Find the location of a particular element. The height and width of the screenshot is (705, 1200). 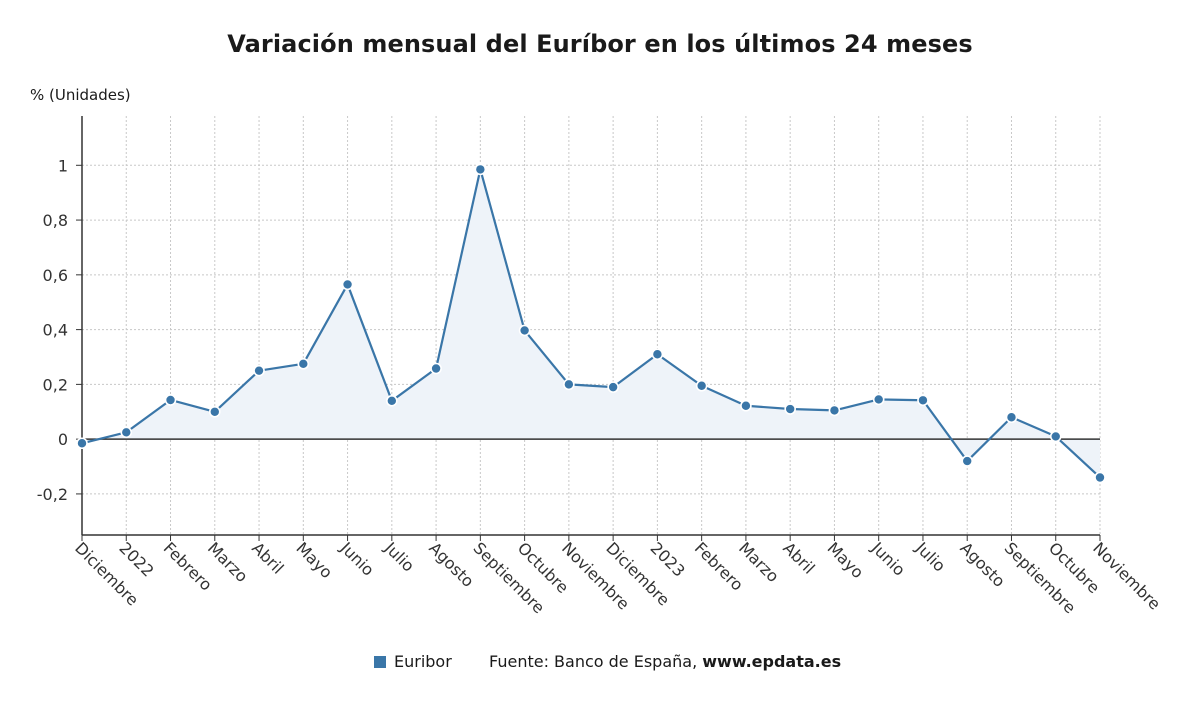

source-note: Fuente: Banco de España, www.epdata.es is located at coordinates (665, 661).